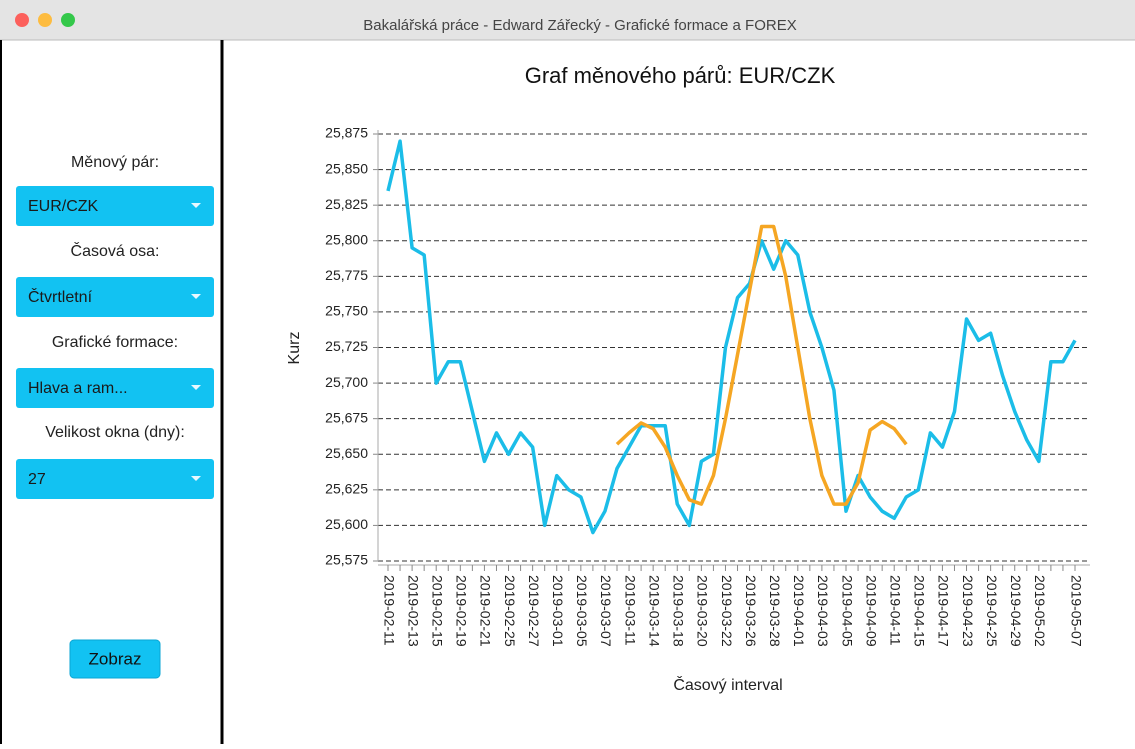  I want to click on x-tick-label: 2019-03-26, so click(751, 611).